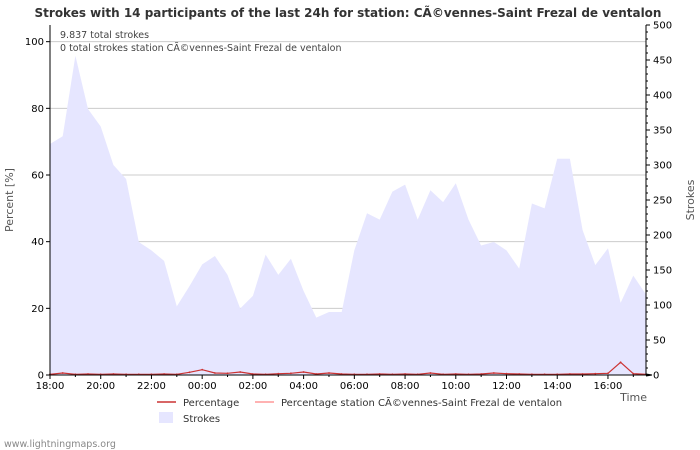 The image size is (700, 450). I want to click on right-ticks: 0 50 100 150 200 250 300 350 400 450 500, so click(659, 201).